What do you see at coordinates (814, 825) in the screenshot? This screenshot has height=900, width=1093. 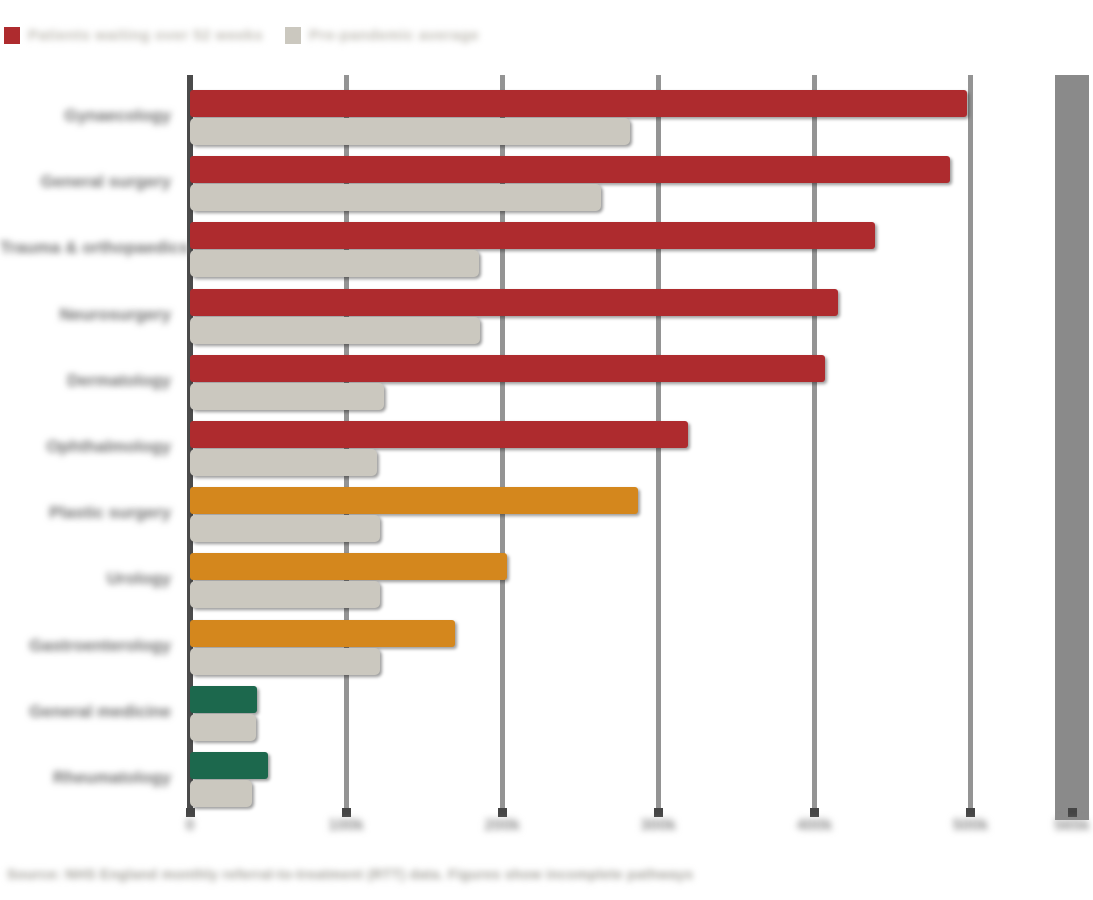 I see `tick-label: 400k` at bounding box center [814, 825].